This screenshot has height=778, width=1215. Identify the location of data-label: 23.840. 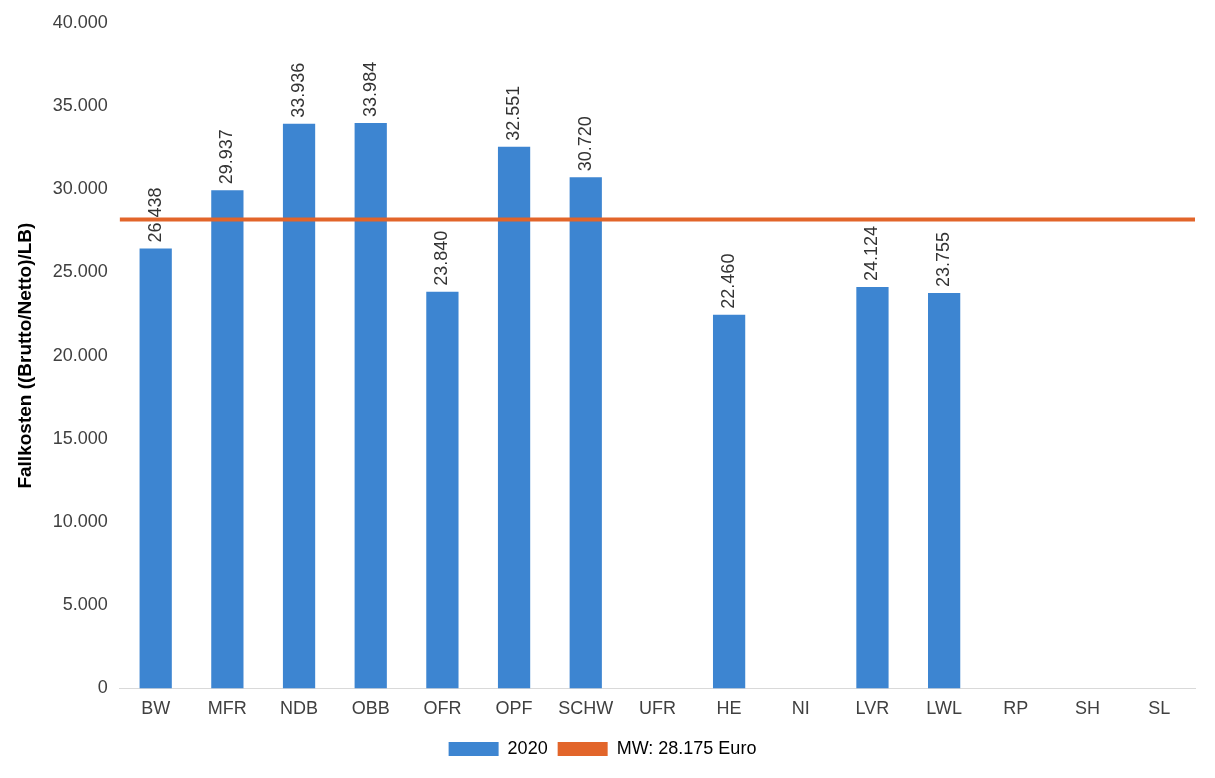
(441, 258).